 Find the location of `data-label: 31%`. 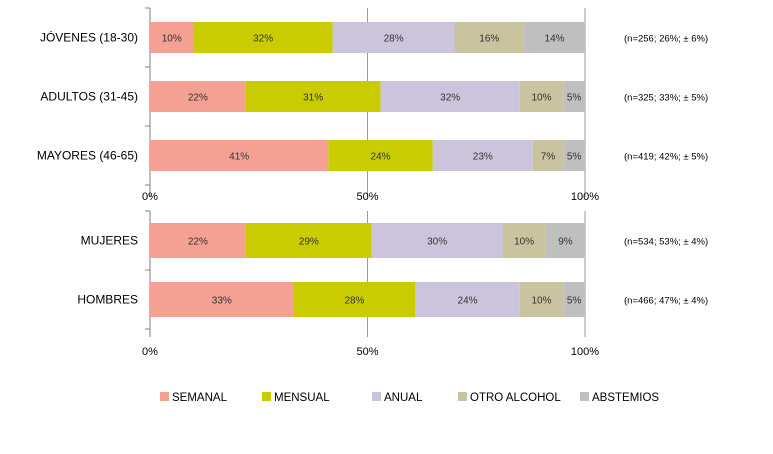

data-label: 31% is located at coordinates (313, 98).